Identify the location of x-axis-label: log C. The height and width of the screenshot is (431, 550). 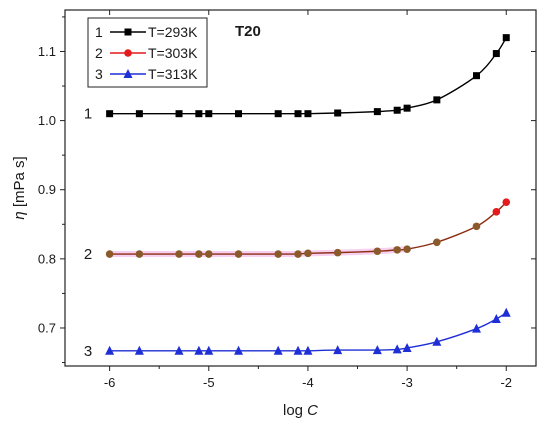
(300, 410).